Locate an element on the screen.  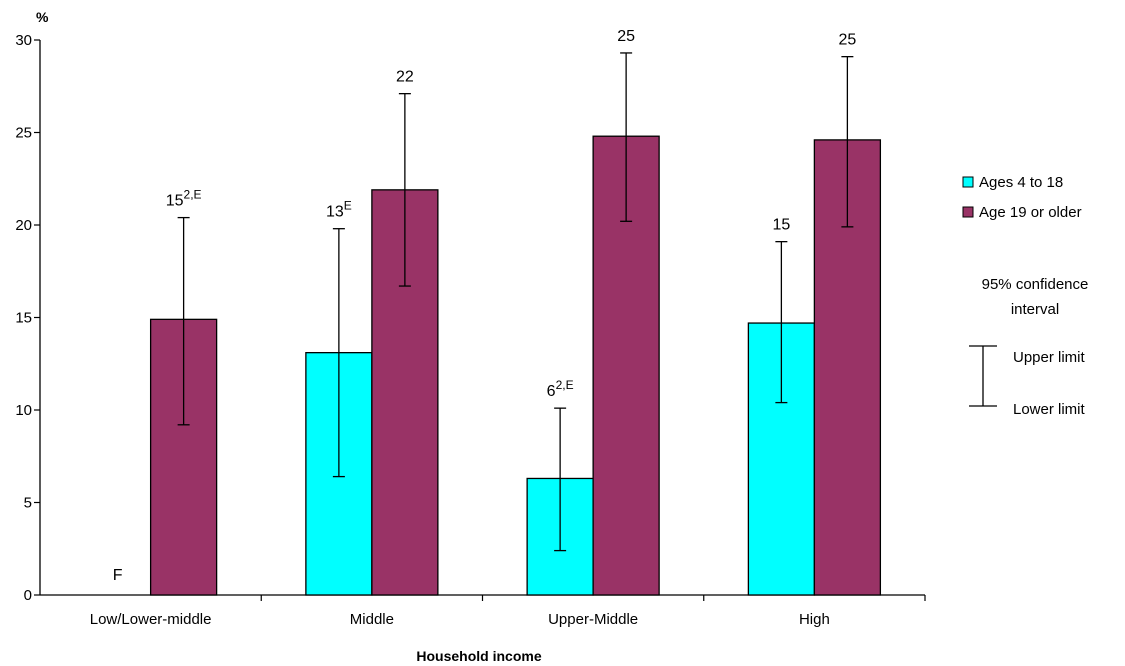
legend-ci-title: interval is located at coordinates (1035, 309).